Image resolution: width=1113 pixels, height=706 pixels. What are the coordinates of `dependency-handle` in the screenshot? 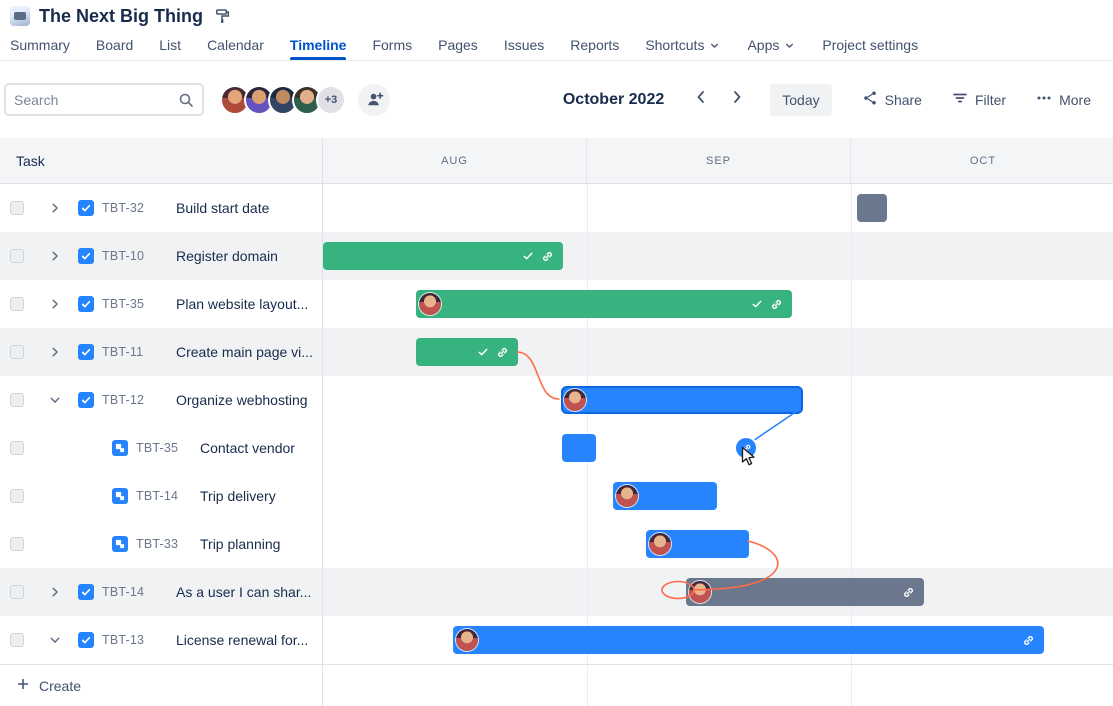 It's located at (746, 448).